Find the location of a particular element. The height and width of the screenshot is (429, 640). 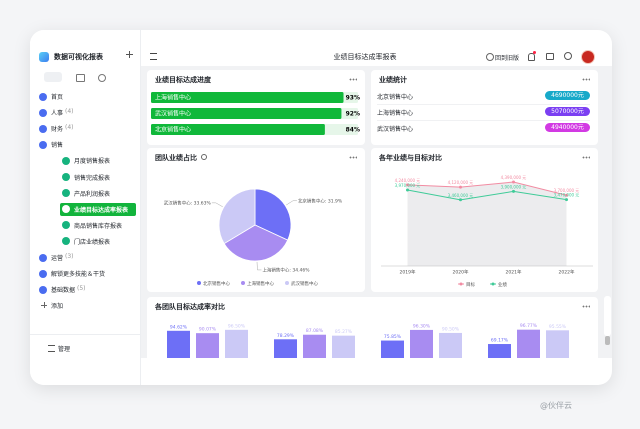

back-to-old-version: 回到旧版 is located at coordinates (507, 58).